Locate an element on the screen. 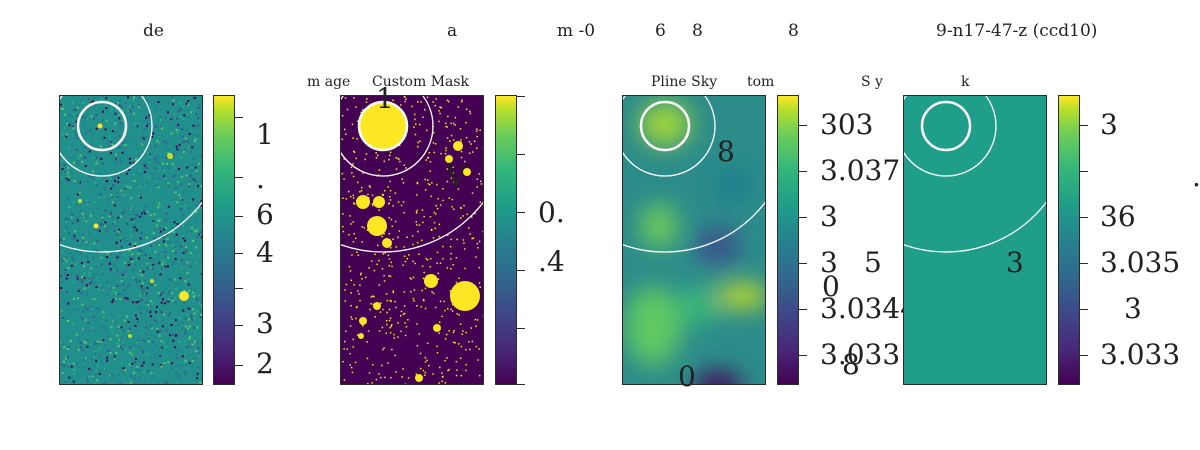  colorbar-4-tick is located at coordinates (1084, 263).